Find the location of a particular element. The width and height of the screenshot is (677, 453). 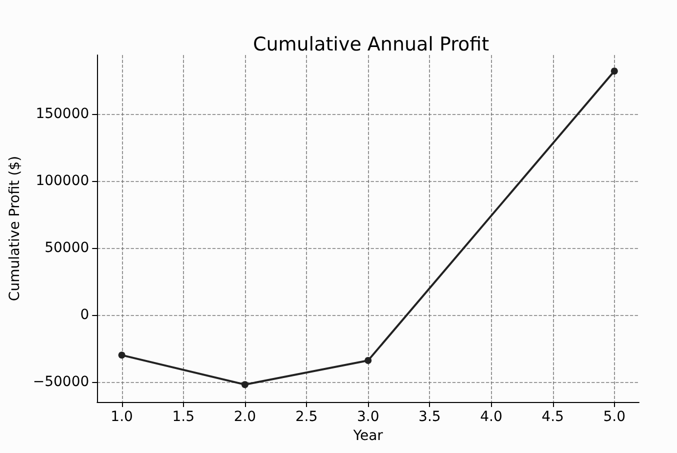

x-tick-label: 4.5 is located at coordinates (553, 417).